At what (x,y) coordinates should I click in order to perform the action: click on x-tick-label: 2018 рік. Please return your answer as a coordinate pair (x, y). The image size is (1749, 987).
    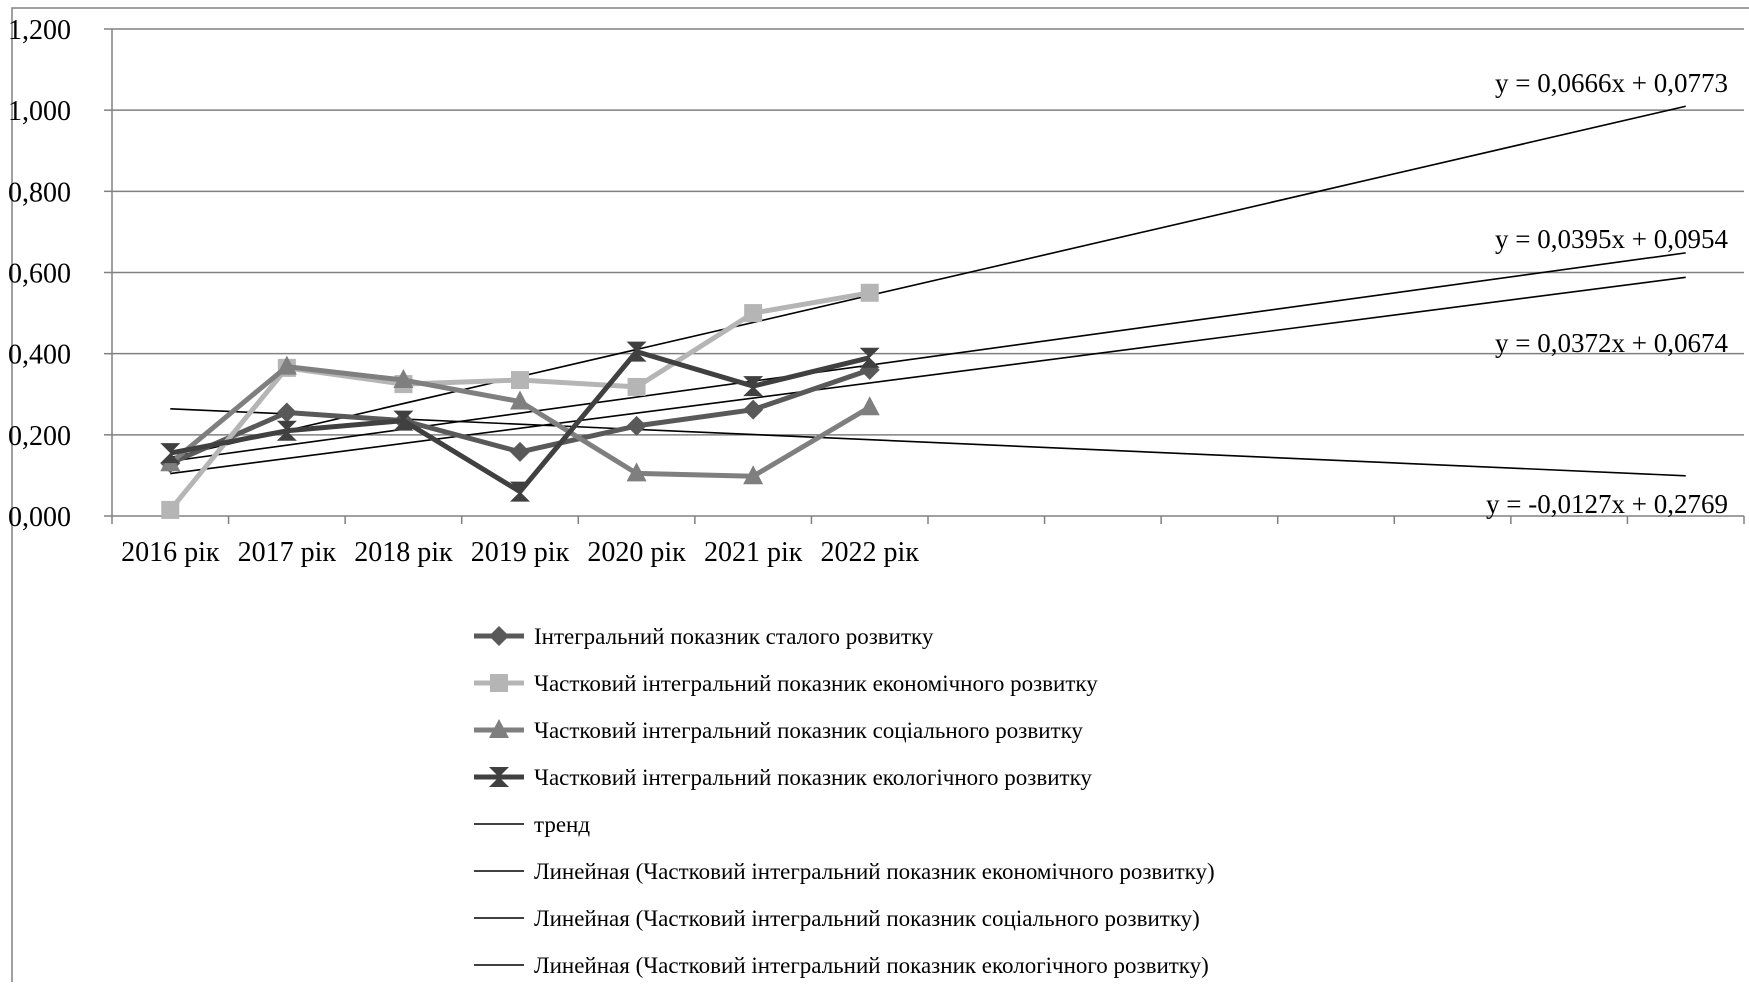
    Looking at the image, I should click on (403, 552).